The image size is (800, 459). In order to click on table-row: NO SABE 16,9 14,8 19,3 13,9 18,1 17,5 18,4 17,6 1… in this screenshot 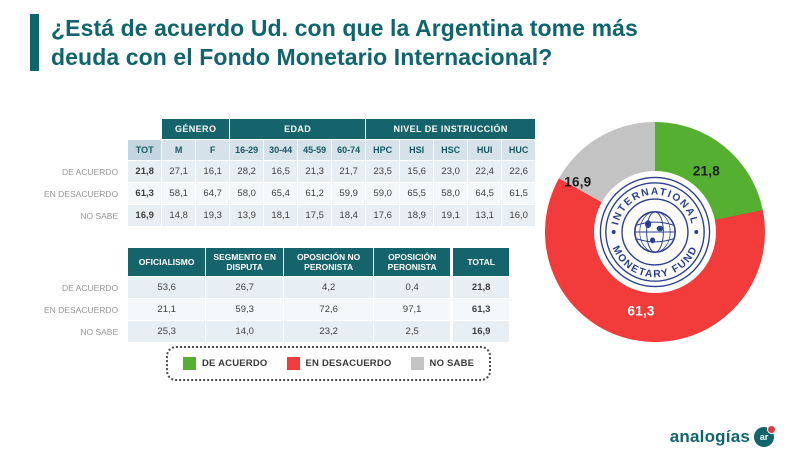, I will do `click(288, 215)`.